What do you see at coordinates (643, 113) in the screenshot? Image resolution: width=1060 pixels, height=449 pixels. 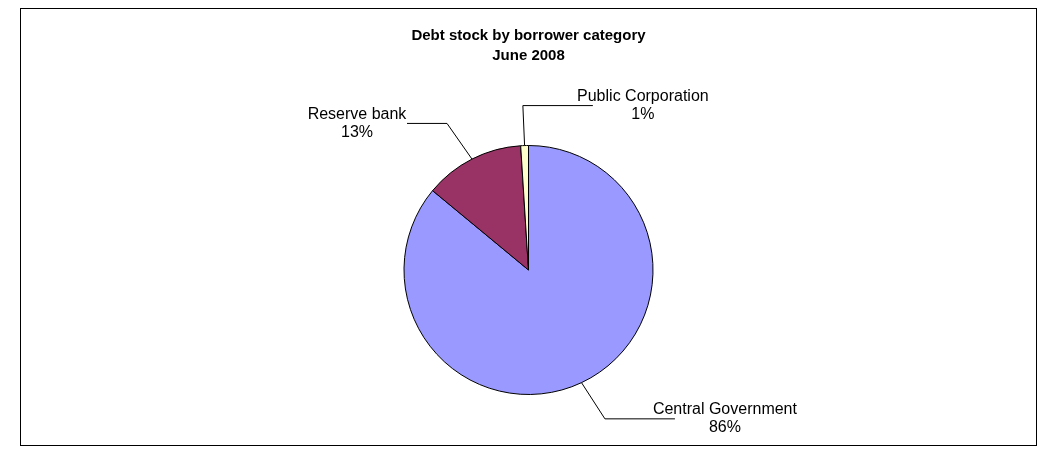 I see `data-label: 1%` at bounding box center [643, 113].